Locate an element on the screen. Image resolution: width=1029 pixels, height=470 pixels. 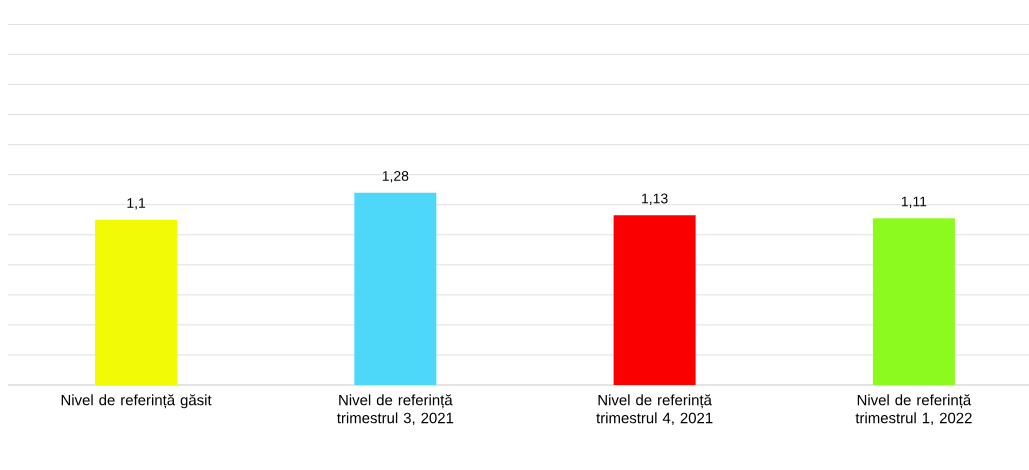
x-tick-label: Nivel de referință trimestrul 1, 2022 is located at coordinates (913, 410).